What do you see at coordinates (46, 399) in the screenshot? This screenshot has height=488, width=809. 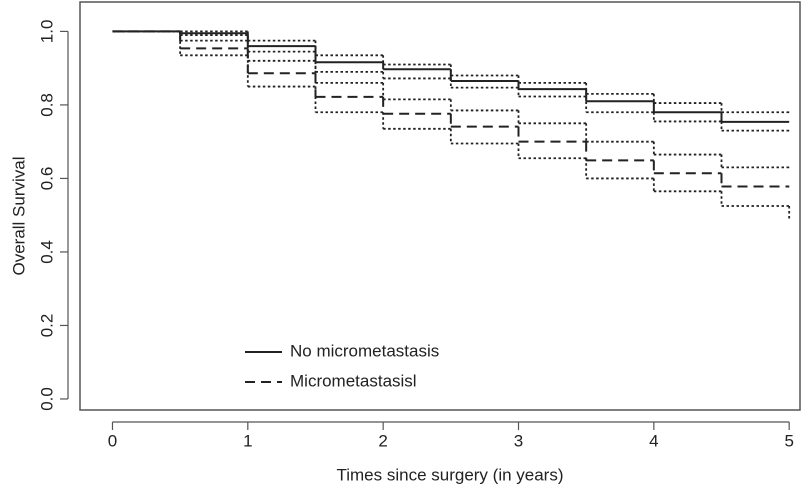 I see `y-tick-label: 0.0` at bounding box center [46, 399].